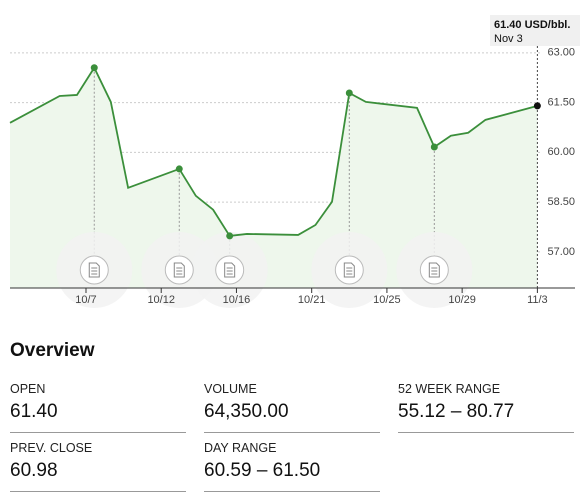  Describe the element at coordinates (237, 300) in the screenshot. I see `x-tick-label: 10/16` at that location.